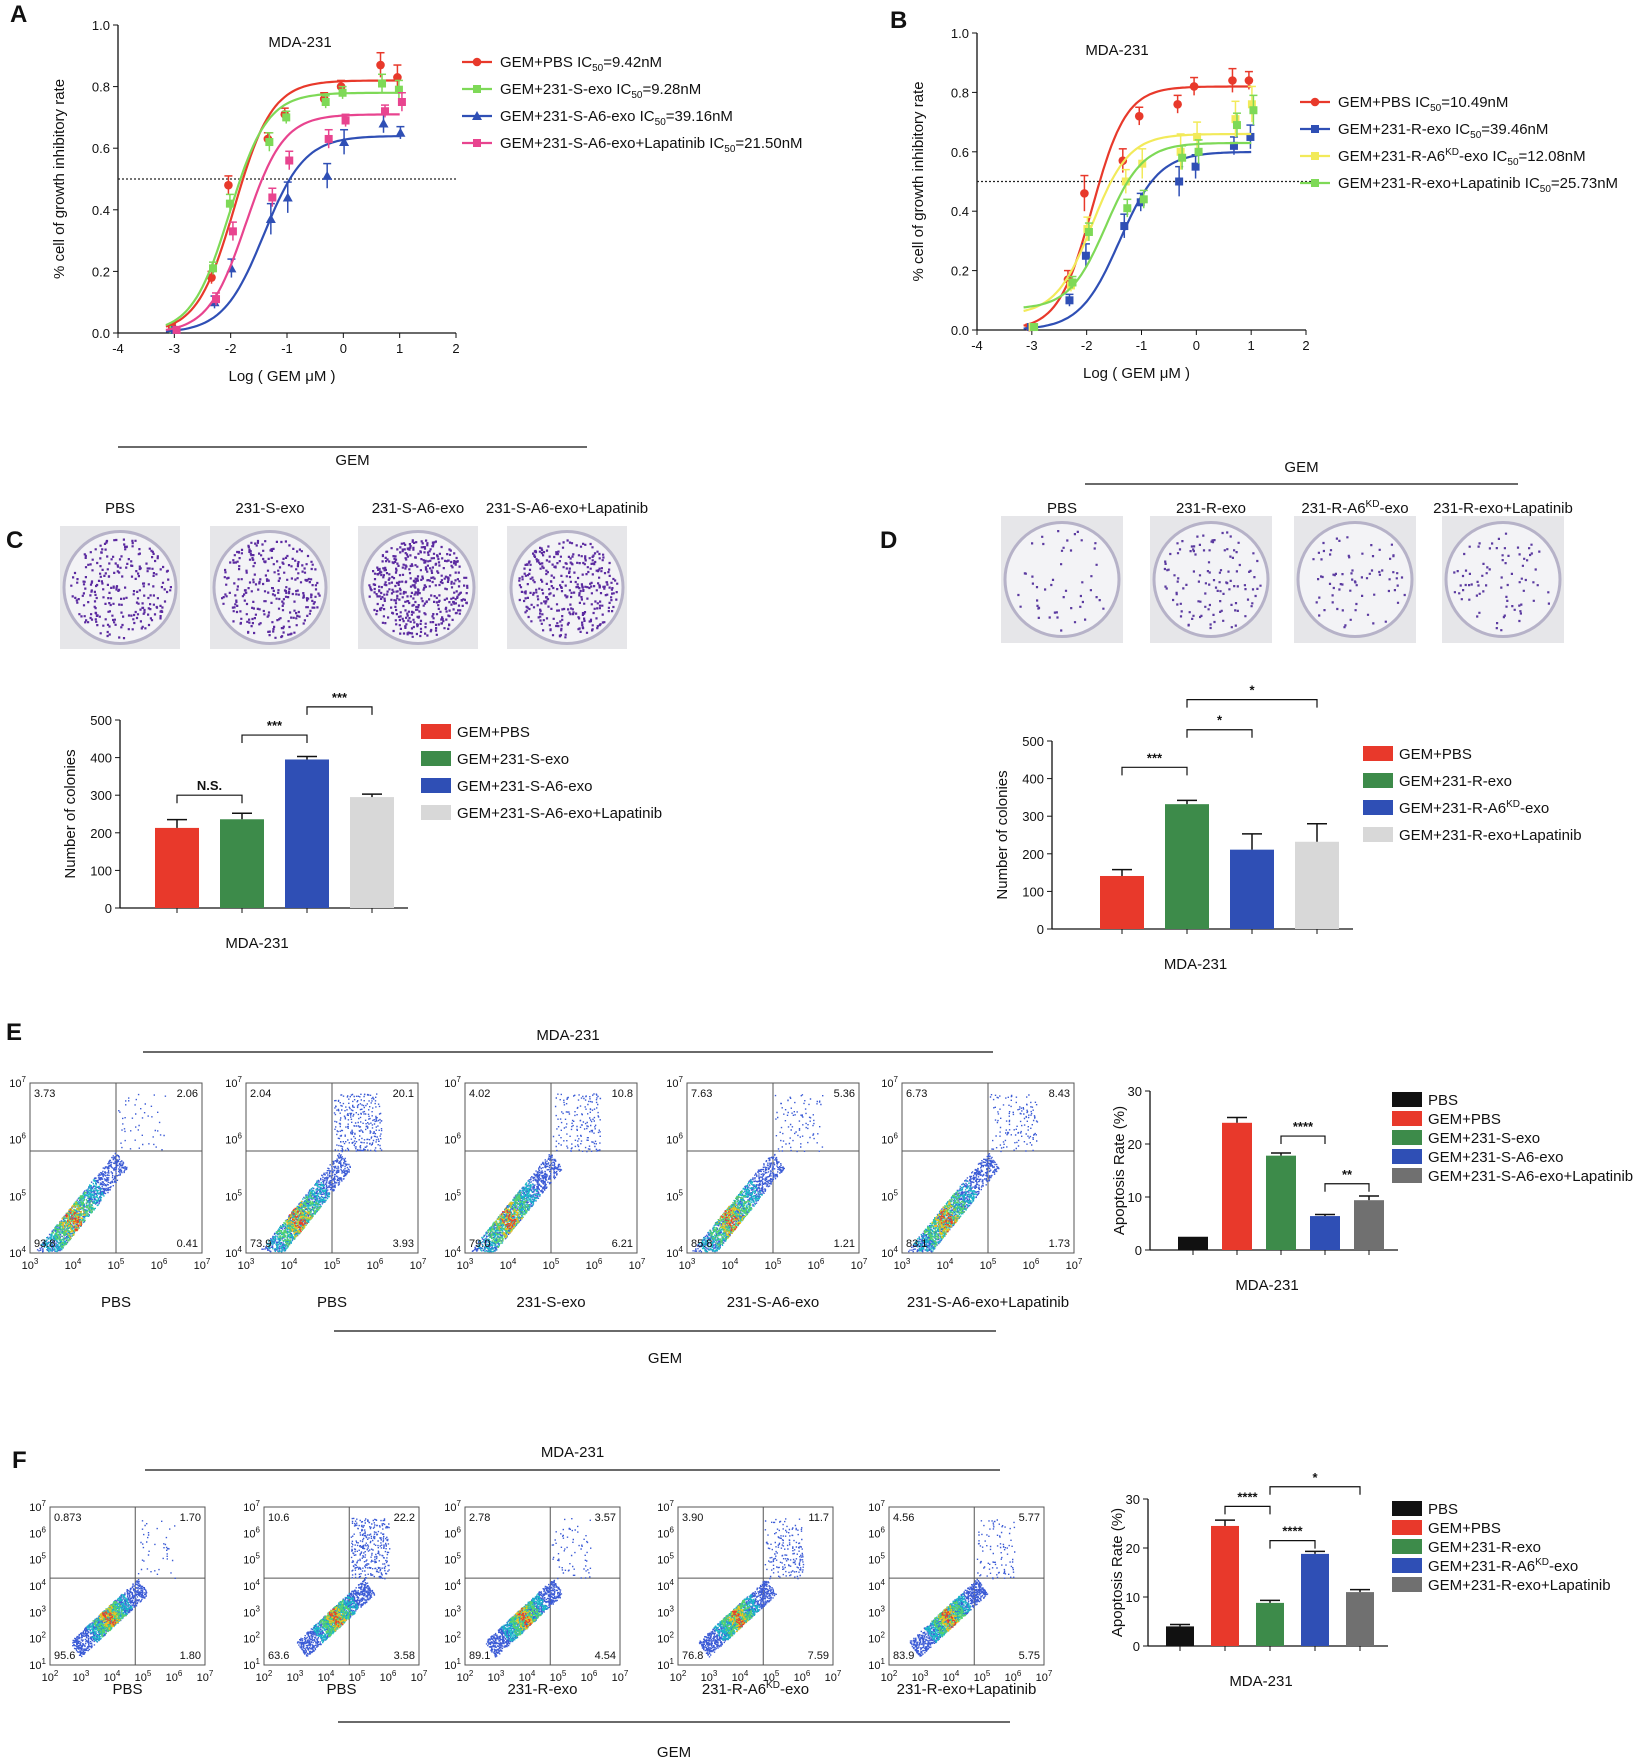 The image size is (1650, 1759). I want to click on y-axis-tick-label: 10⁶, so click(233, 1139).